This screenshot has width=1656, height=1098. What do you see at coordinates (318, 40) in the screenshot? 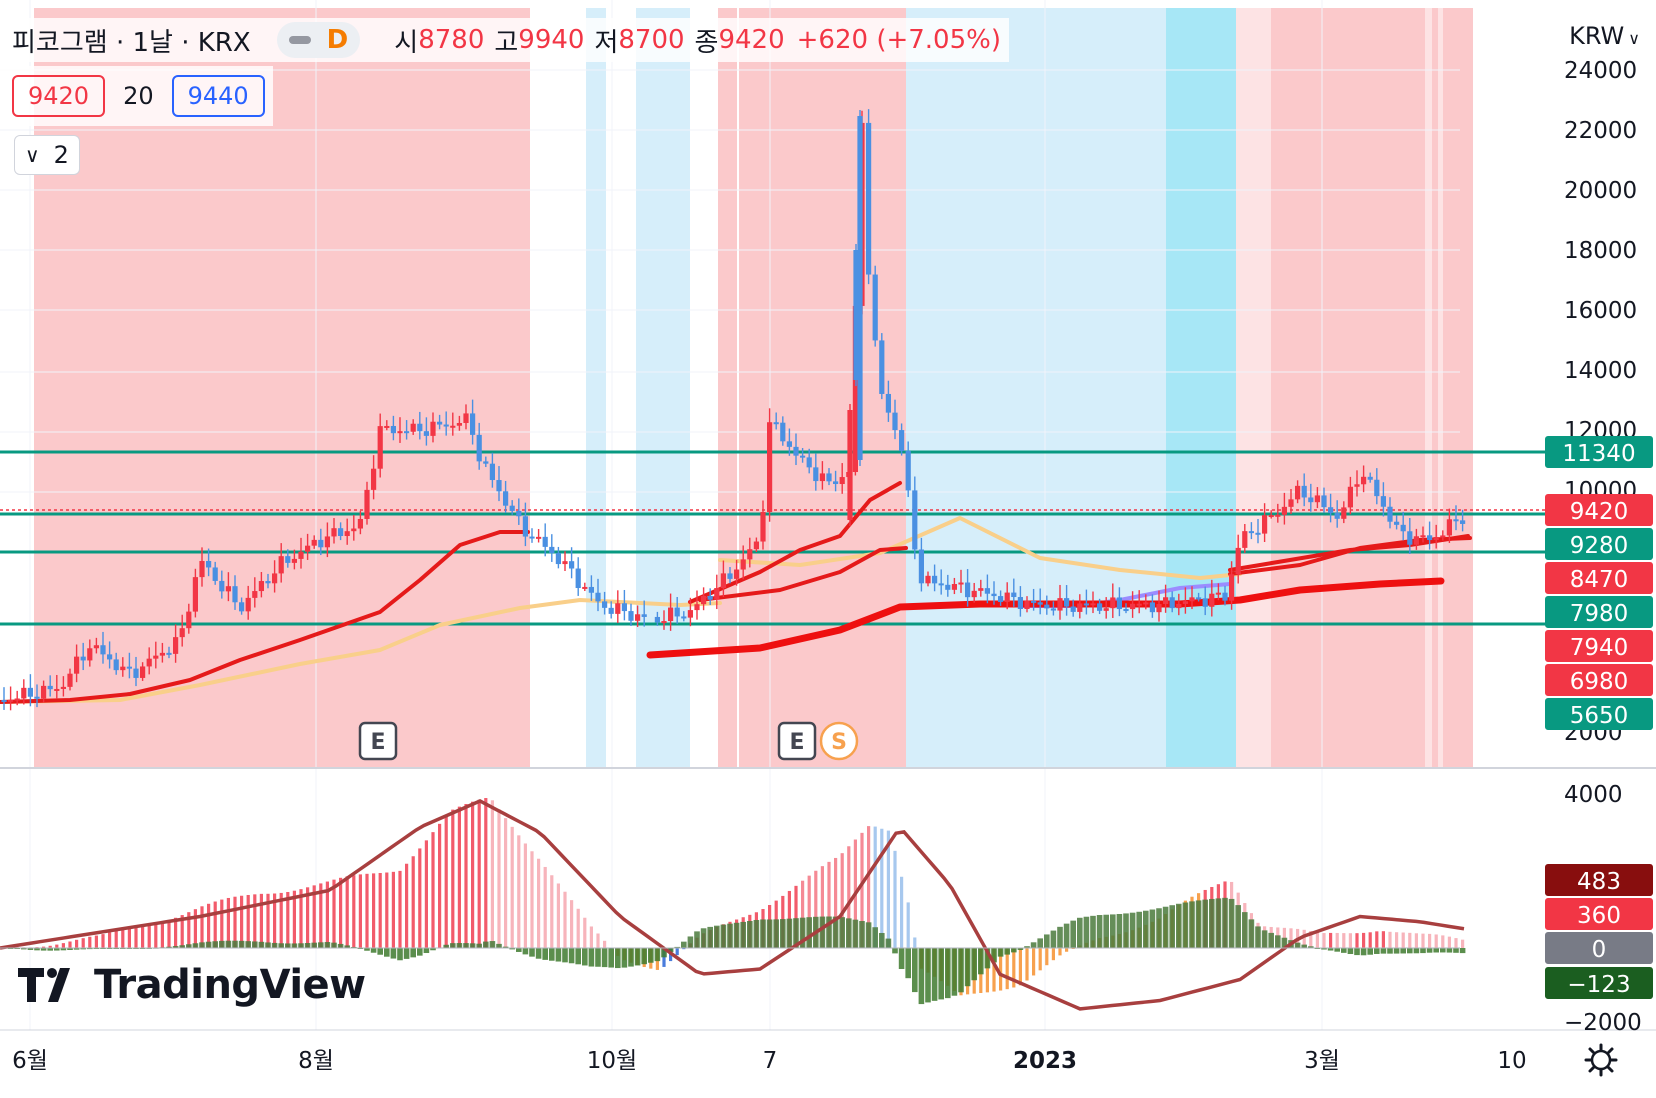
I see `interval-toggle: D` at bounding box center [318, 40].